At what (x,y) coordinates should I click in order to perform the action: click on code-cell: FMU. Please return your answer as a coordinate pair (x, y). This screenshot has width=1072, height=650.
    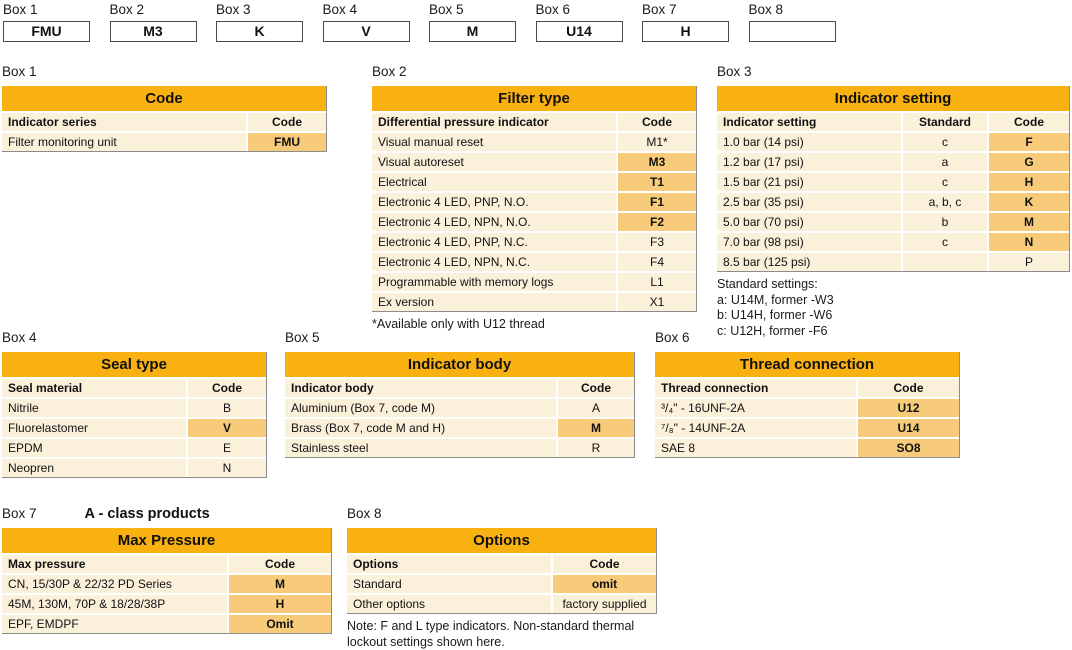
    Looking at the image, I should click on (286, 142).